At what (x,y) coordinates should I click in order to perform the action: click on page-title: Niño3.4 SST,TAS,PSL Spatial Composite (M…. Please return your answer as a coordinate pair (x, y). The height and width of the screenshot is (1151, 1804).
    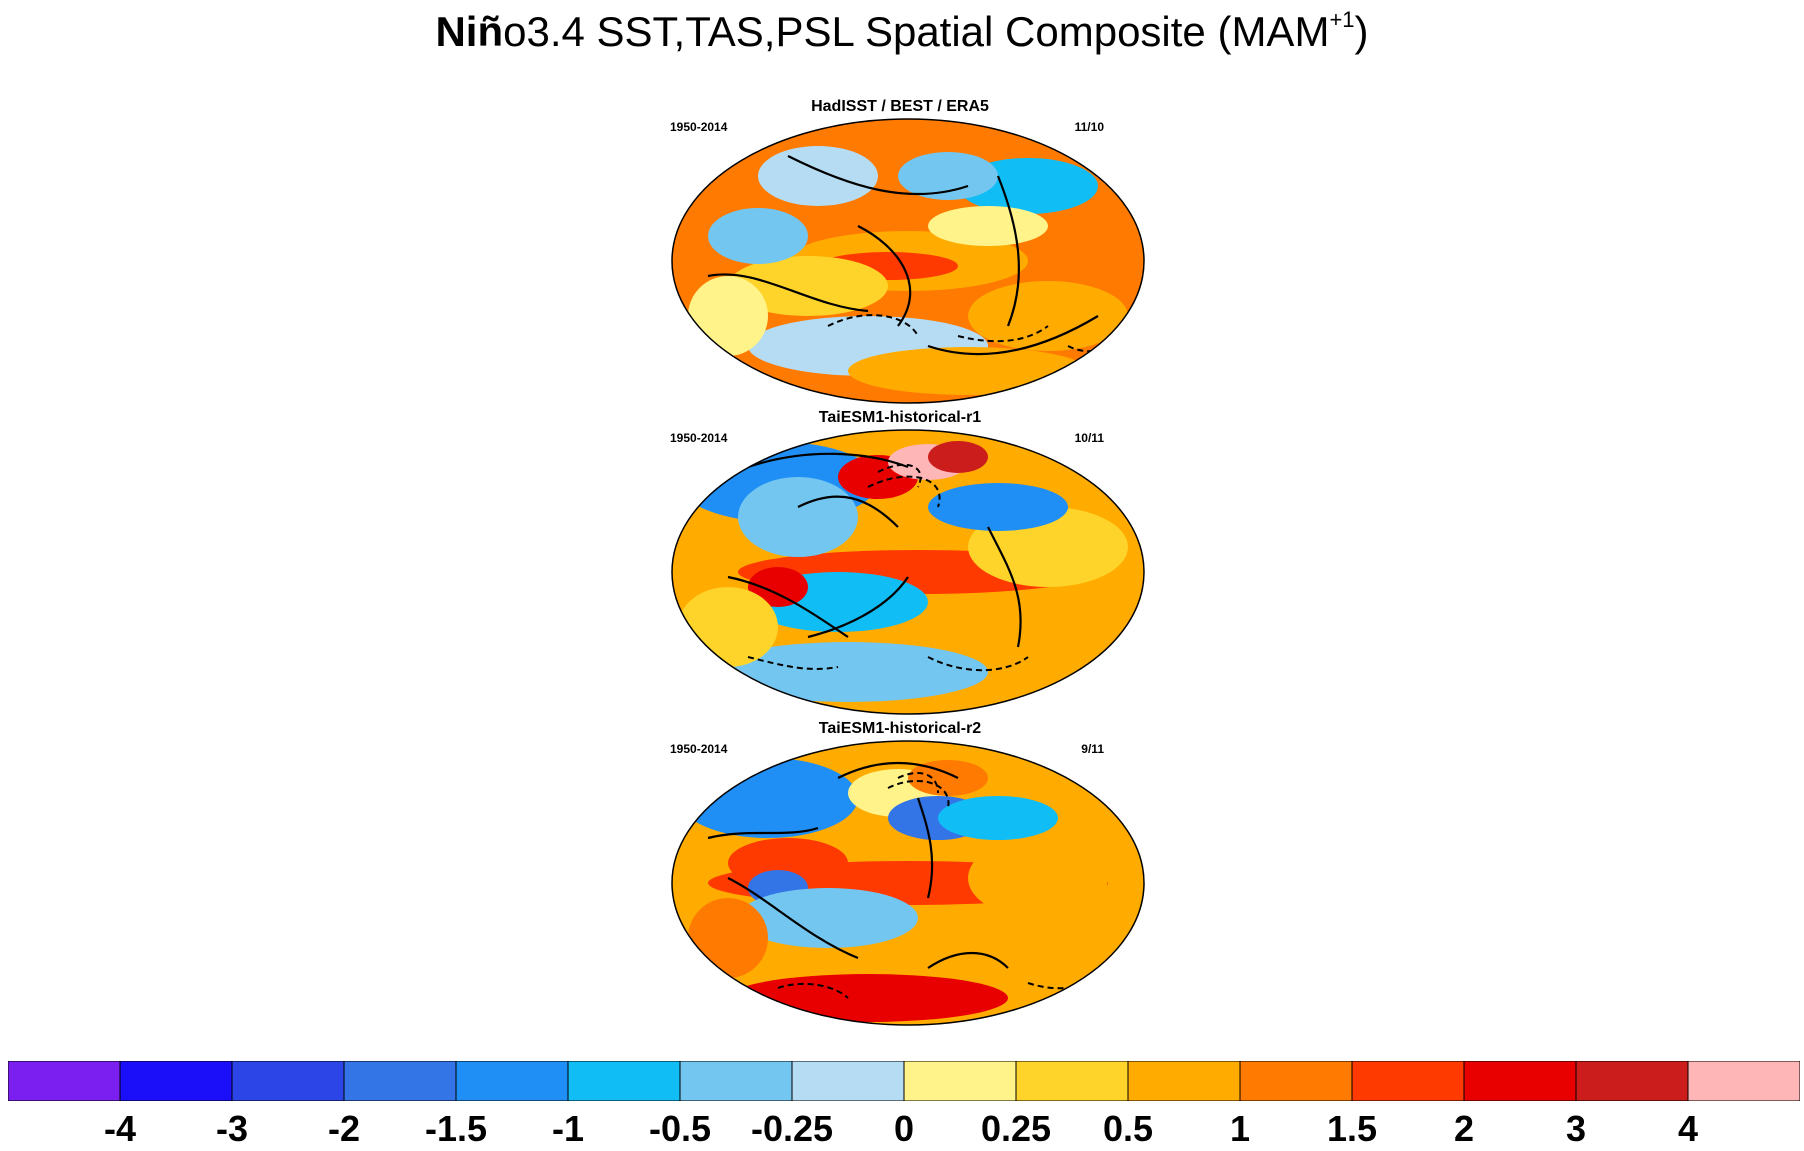
    Looking at the image, I should click on (902, 31).